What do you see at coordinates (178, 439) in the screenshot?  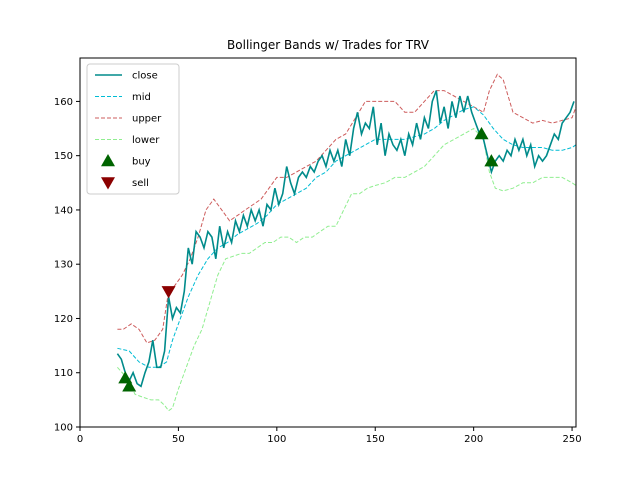 I see `x-tick-label: 50` at bounding box center [178, 439].